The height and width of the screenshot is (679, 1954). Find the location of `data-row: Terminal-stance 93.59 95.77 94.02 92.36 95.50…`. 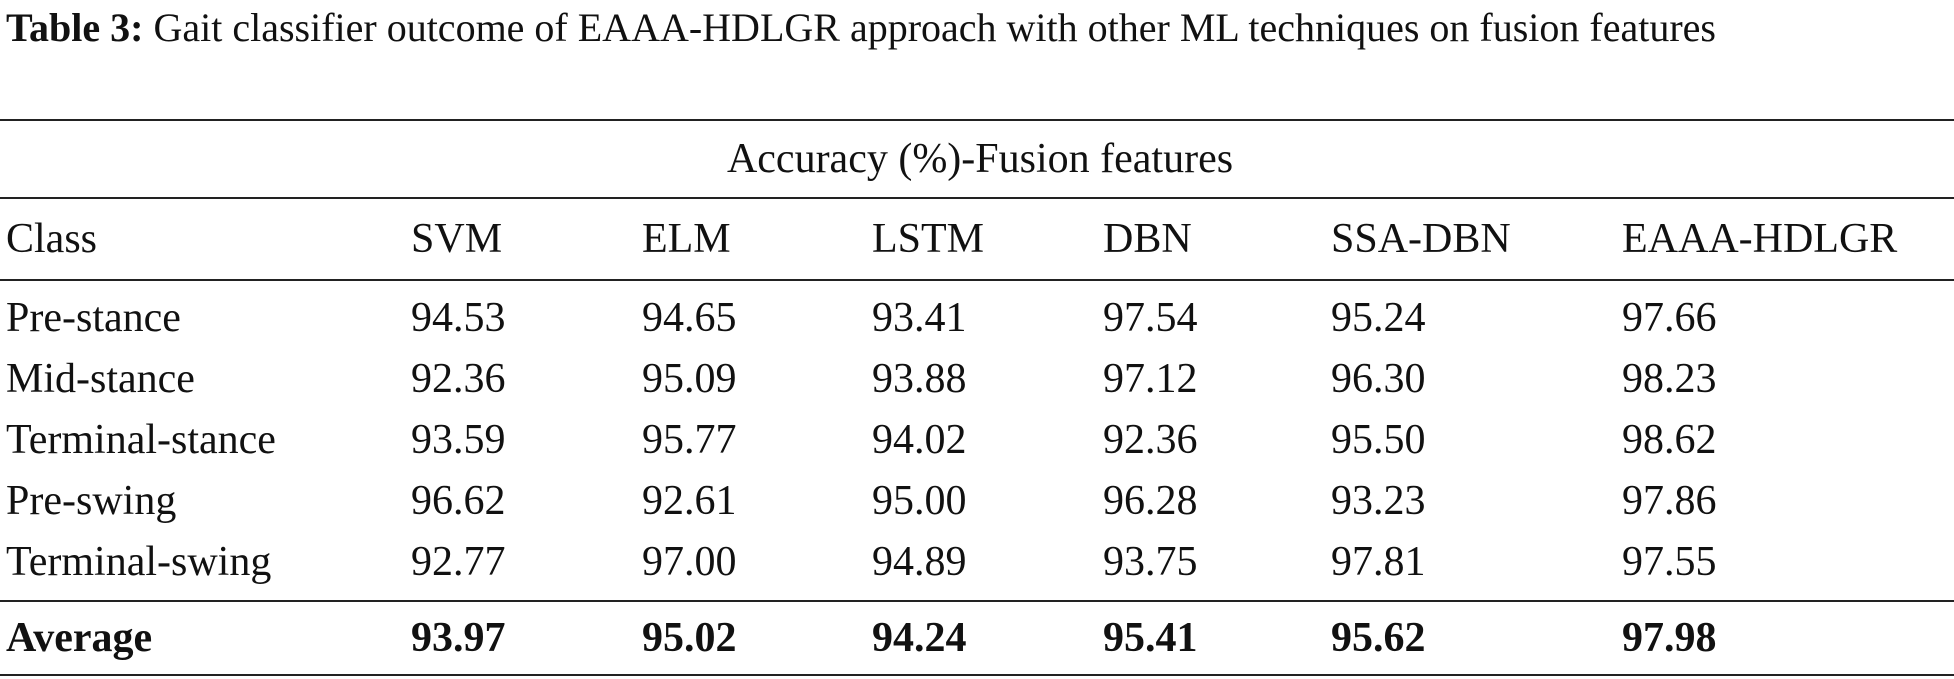

data-row: Terminal-stance 93.59 95.77 94.02 92.36 95.50… is located at coordinates (977, 439).